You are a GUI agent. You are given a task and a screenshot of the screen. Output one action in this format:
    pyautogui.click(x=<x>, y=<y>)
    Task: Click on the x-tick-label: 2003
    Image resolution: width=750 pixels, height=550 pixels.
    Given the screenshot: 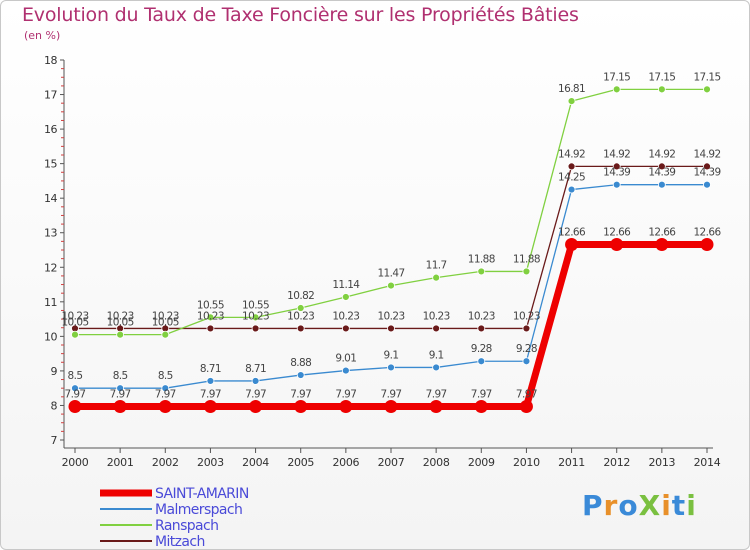 What is the action you would take?
    pyautogui.click(x=210, y=462)
    